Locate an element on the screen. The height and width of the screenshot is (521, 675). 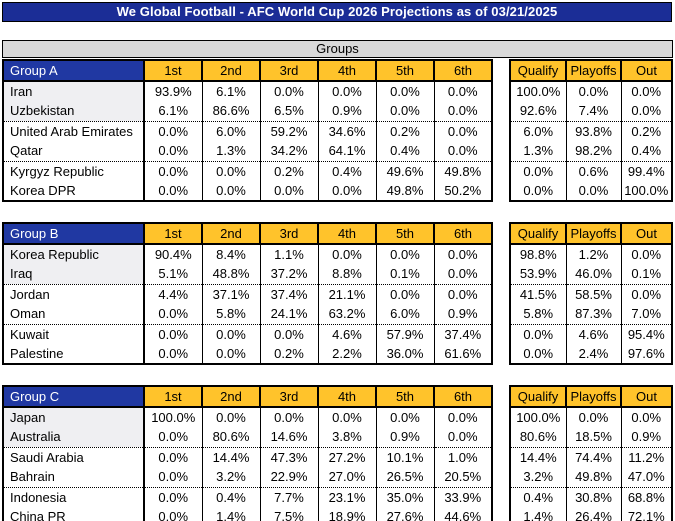
position-cell: 33.9% is located at coordinates (463, 496).